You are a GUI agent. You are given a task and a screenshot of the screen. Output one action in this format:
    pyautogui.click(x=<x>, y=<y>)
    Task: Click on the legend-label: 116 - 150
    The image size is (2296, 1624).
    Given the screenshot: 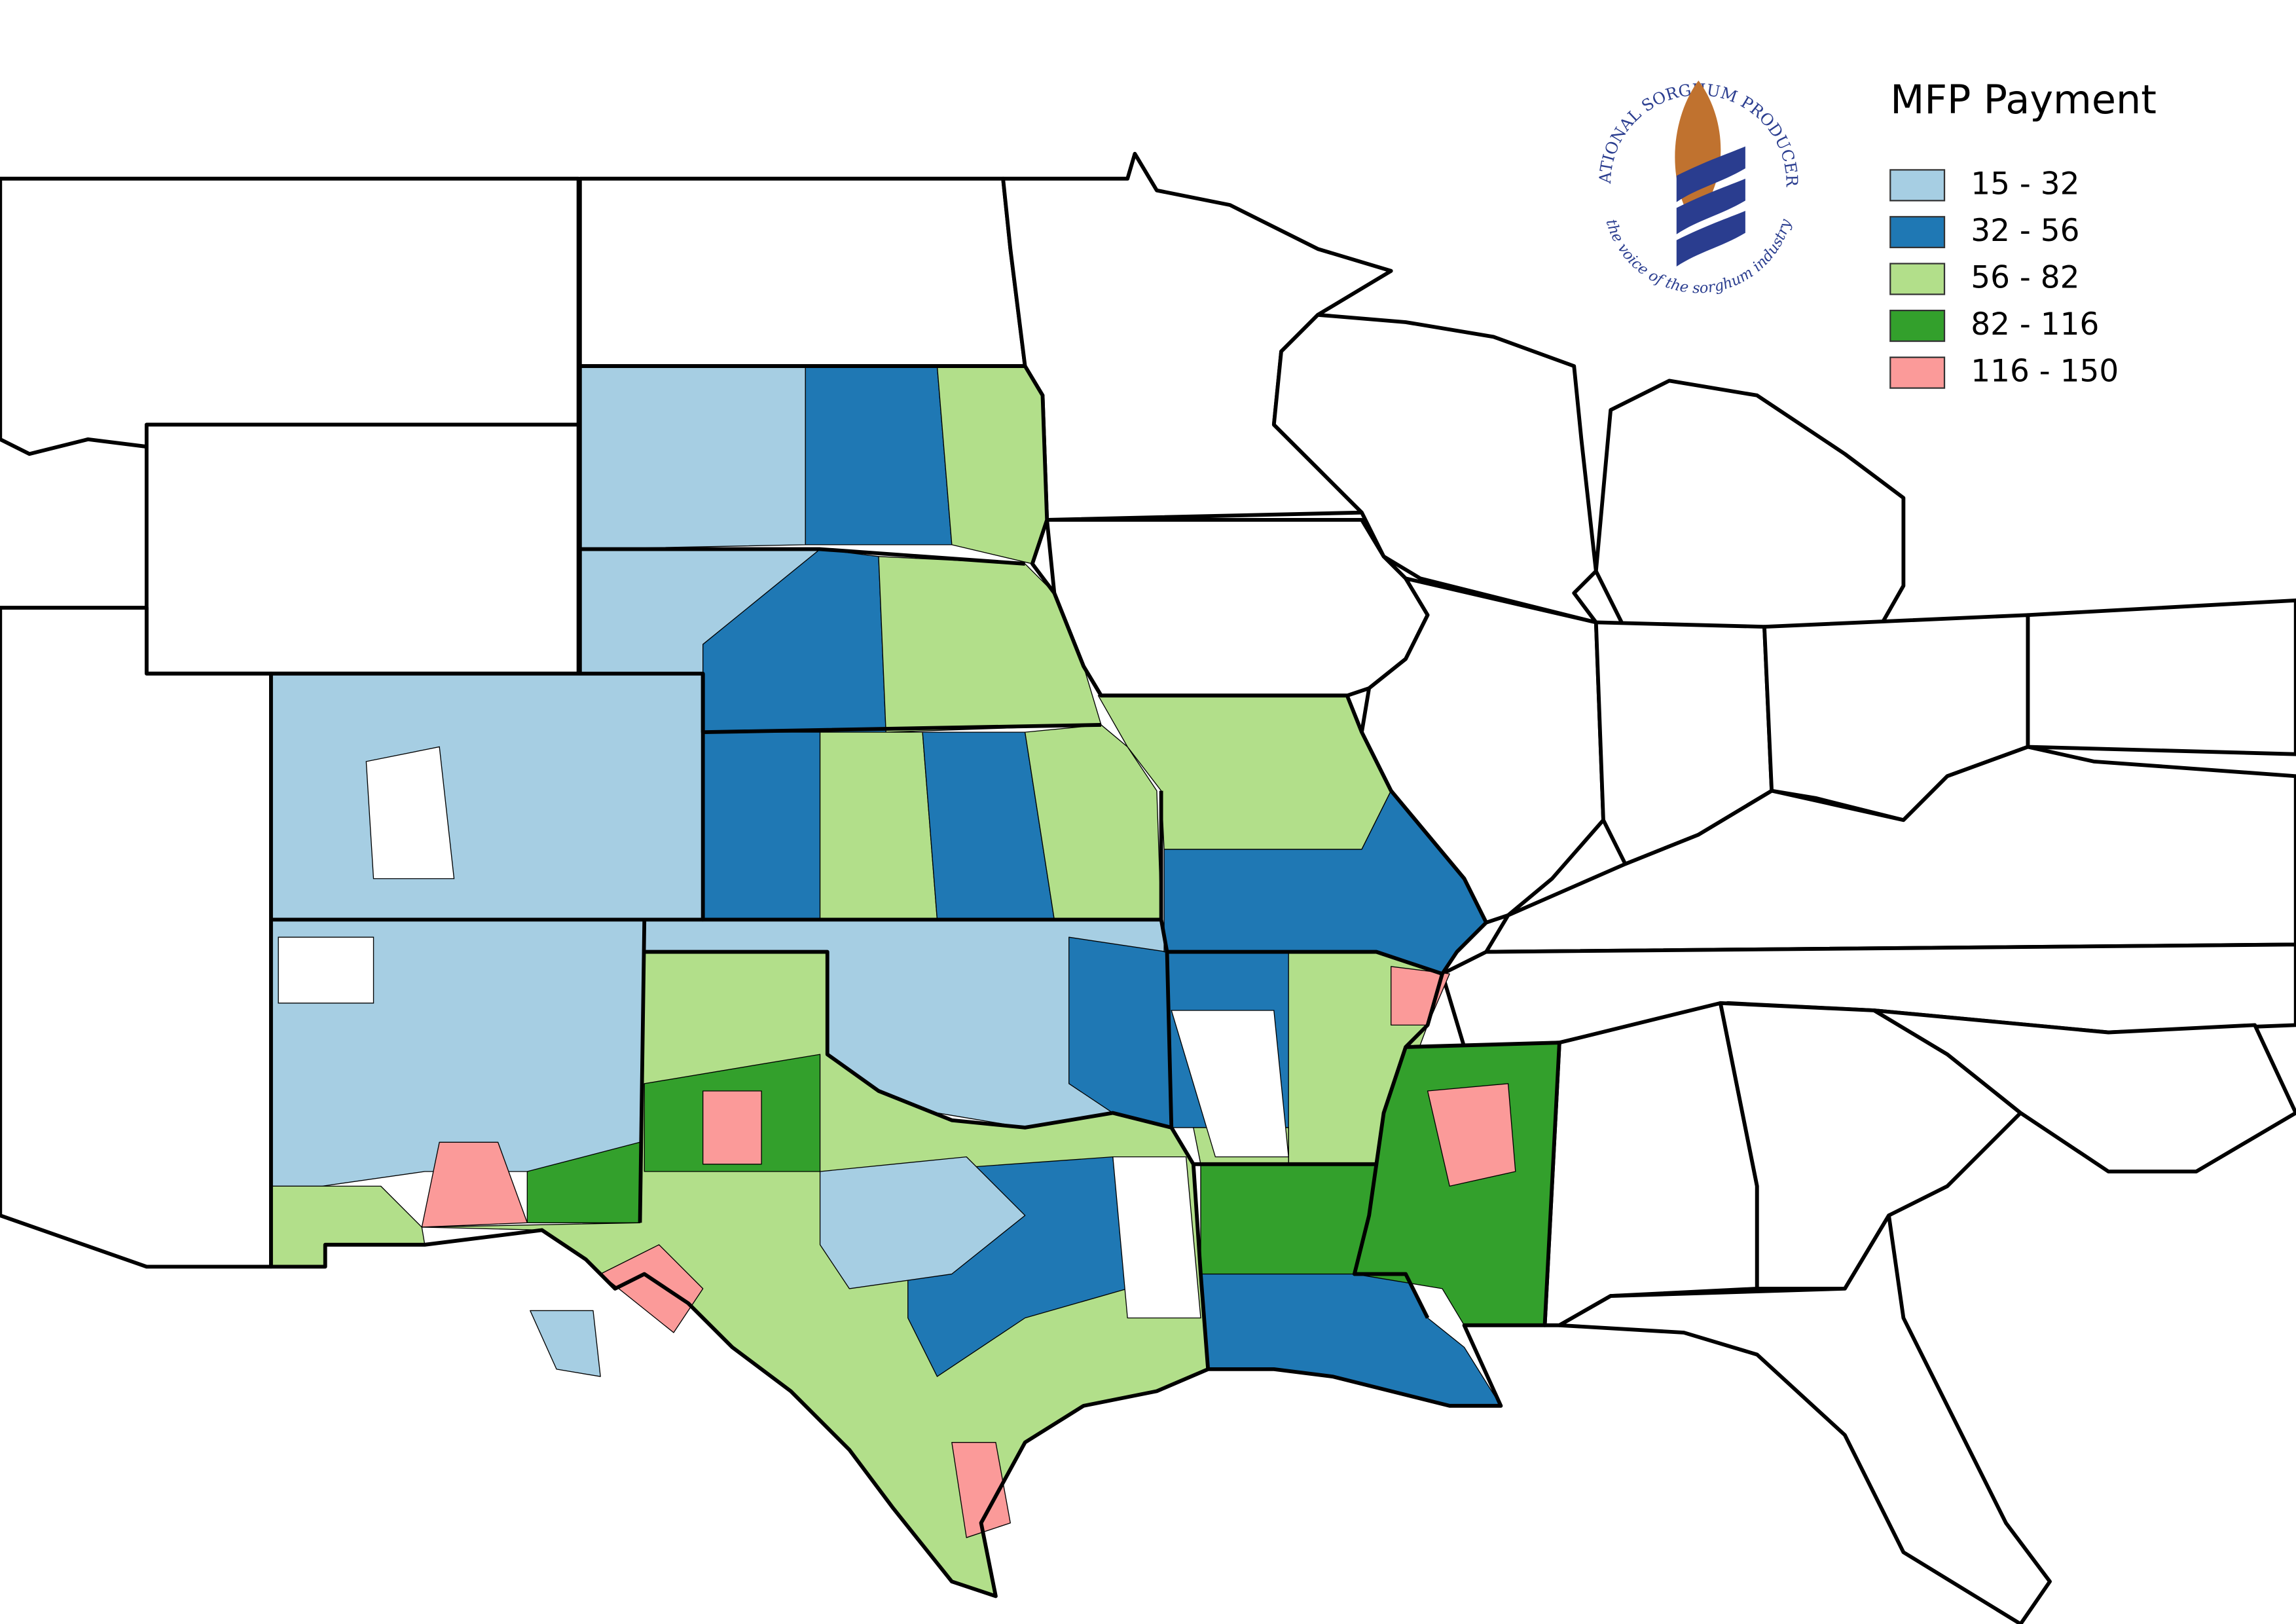 What is the action you would take?
    pyautogui.click(x=2045, y=372)
    